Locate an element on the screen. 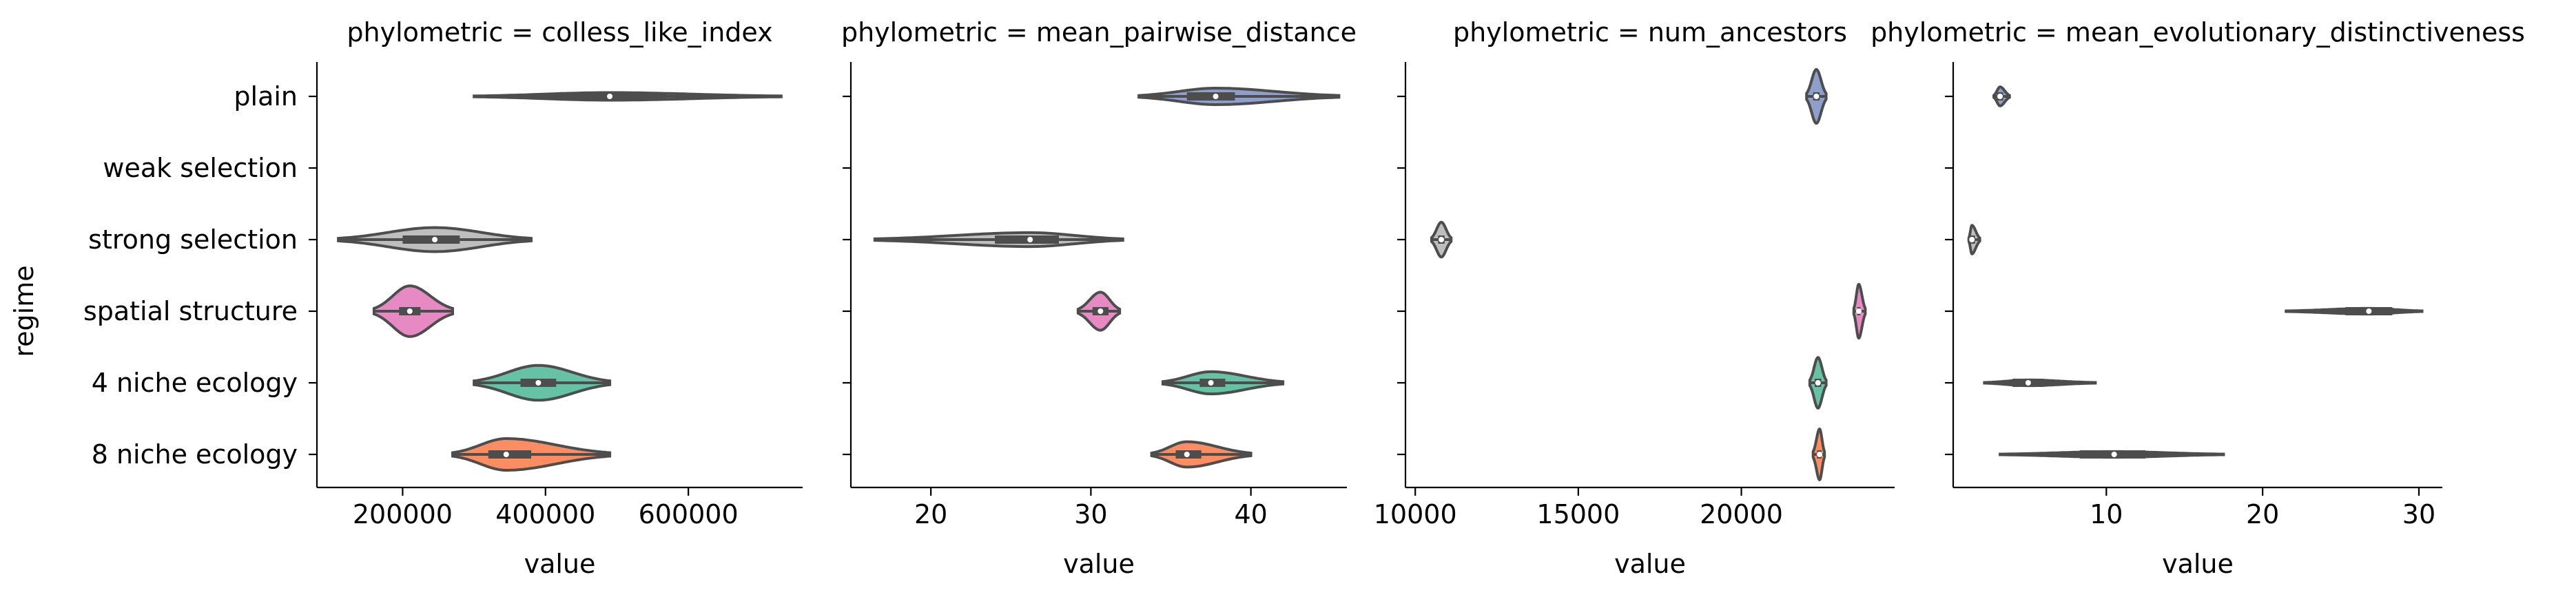  y-tick-label-8-niche-ecology: 8 niche ecology is located at coordinates (195, 454).